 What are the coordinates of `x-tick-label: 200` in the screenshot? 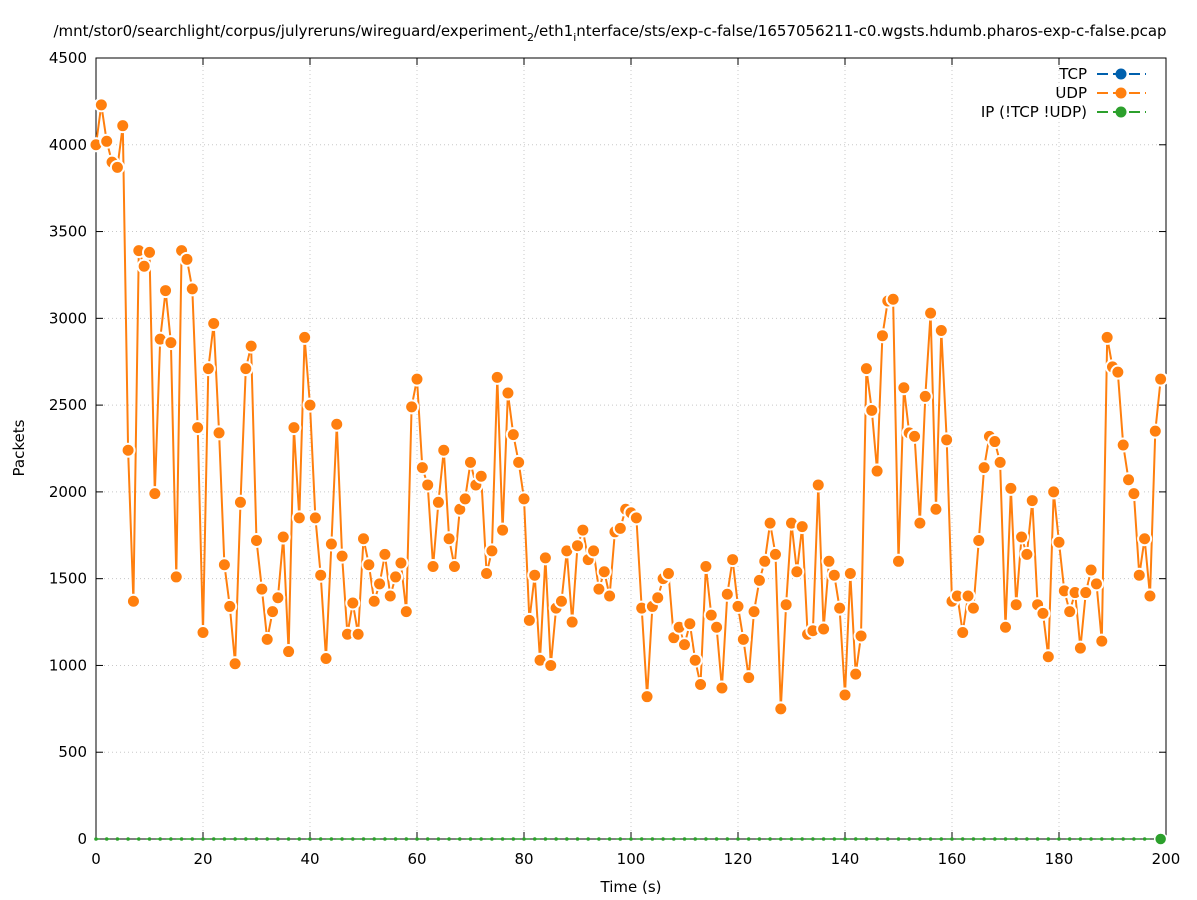 It's located at (1166, 859).